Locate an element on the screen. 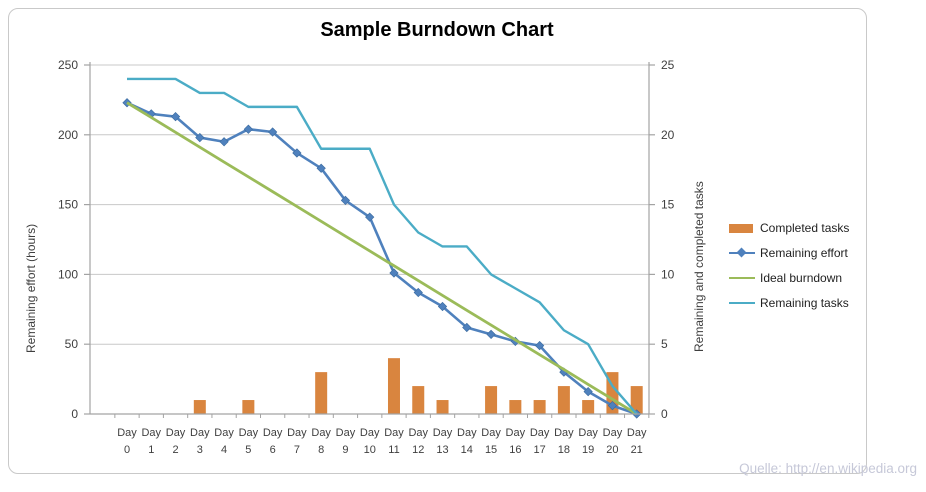  x-label-word-day-16: Day is located at coordinates (516, 433).